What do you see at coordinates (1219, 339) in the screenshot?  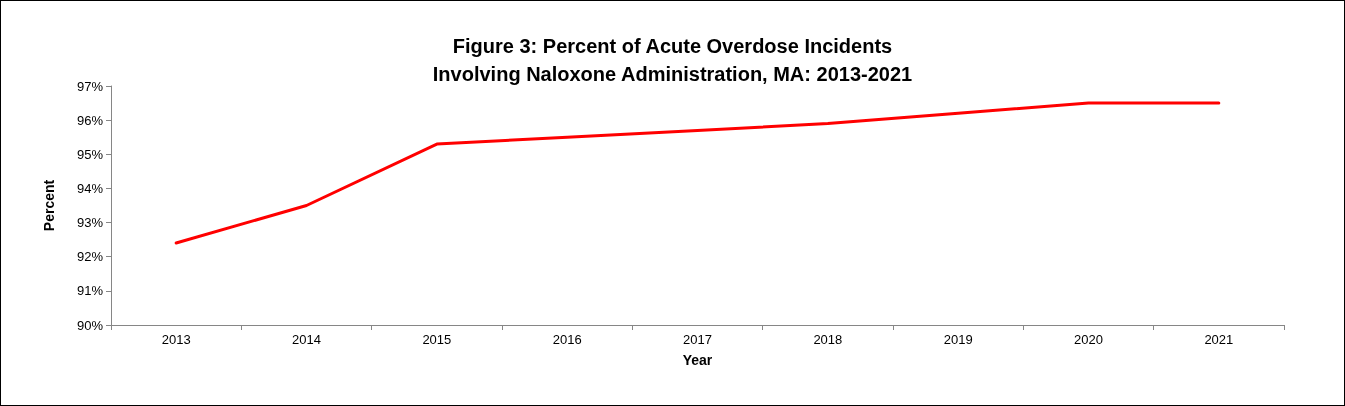 I see `x-tick-label: 2021` at bounding box center [1219, 339].